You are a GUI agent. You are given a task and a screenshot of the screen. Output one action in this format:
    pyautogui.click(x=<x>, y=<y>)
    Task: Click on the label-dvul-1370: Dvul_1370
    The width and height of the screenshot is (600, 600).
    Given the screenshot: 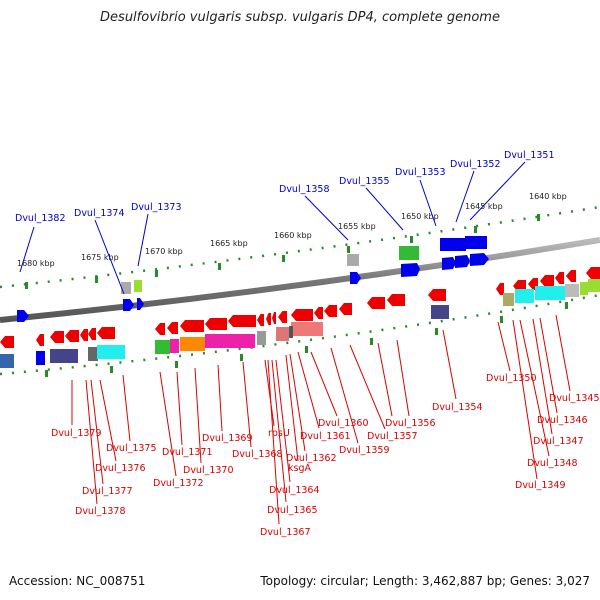 What is the action you would take?
    pyautogui.click(x=208, y=470)
    